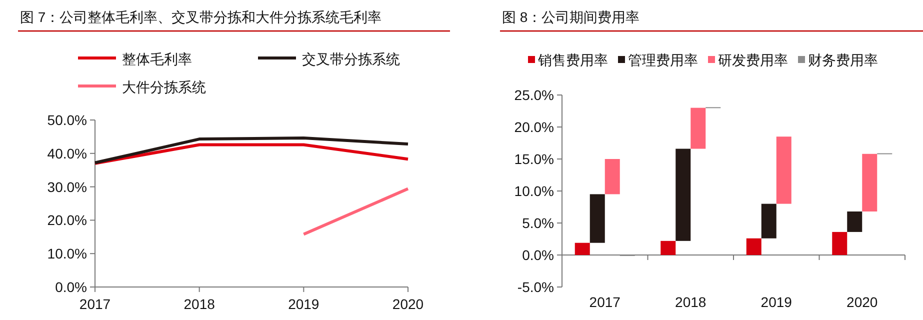 The width and height of the screenshot is (923, 320). I want to click on y-tick-label: 30.0%, so click(67, 186).